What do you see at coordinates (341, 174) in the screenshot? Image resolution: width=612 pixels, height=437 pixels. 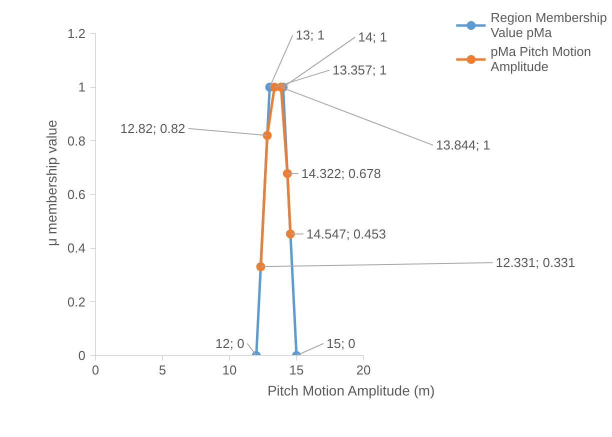 I see `data-label: 14.322; 0.678` at bounding box center [341, 174].